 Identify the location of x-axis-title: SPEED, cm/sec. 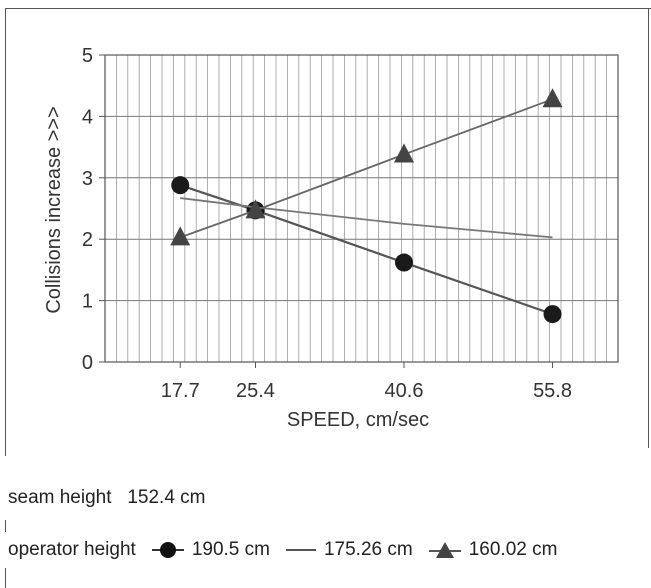
(358, 420).